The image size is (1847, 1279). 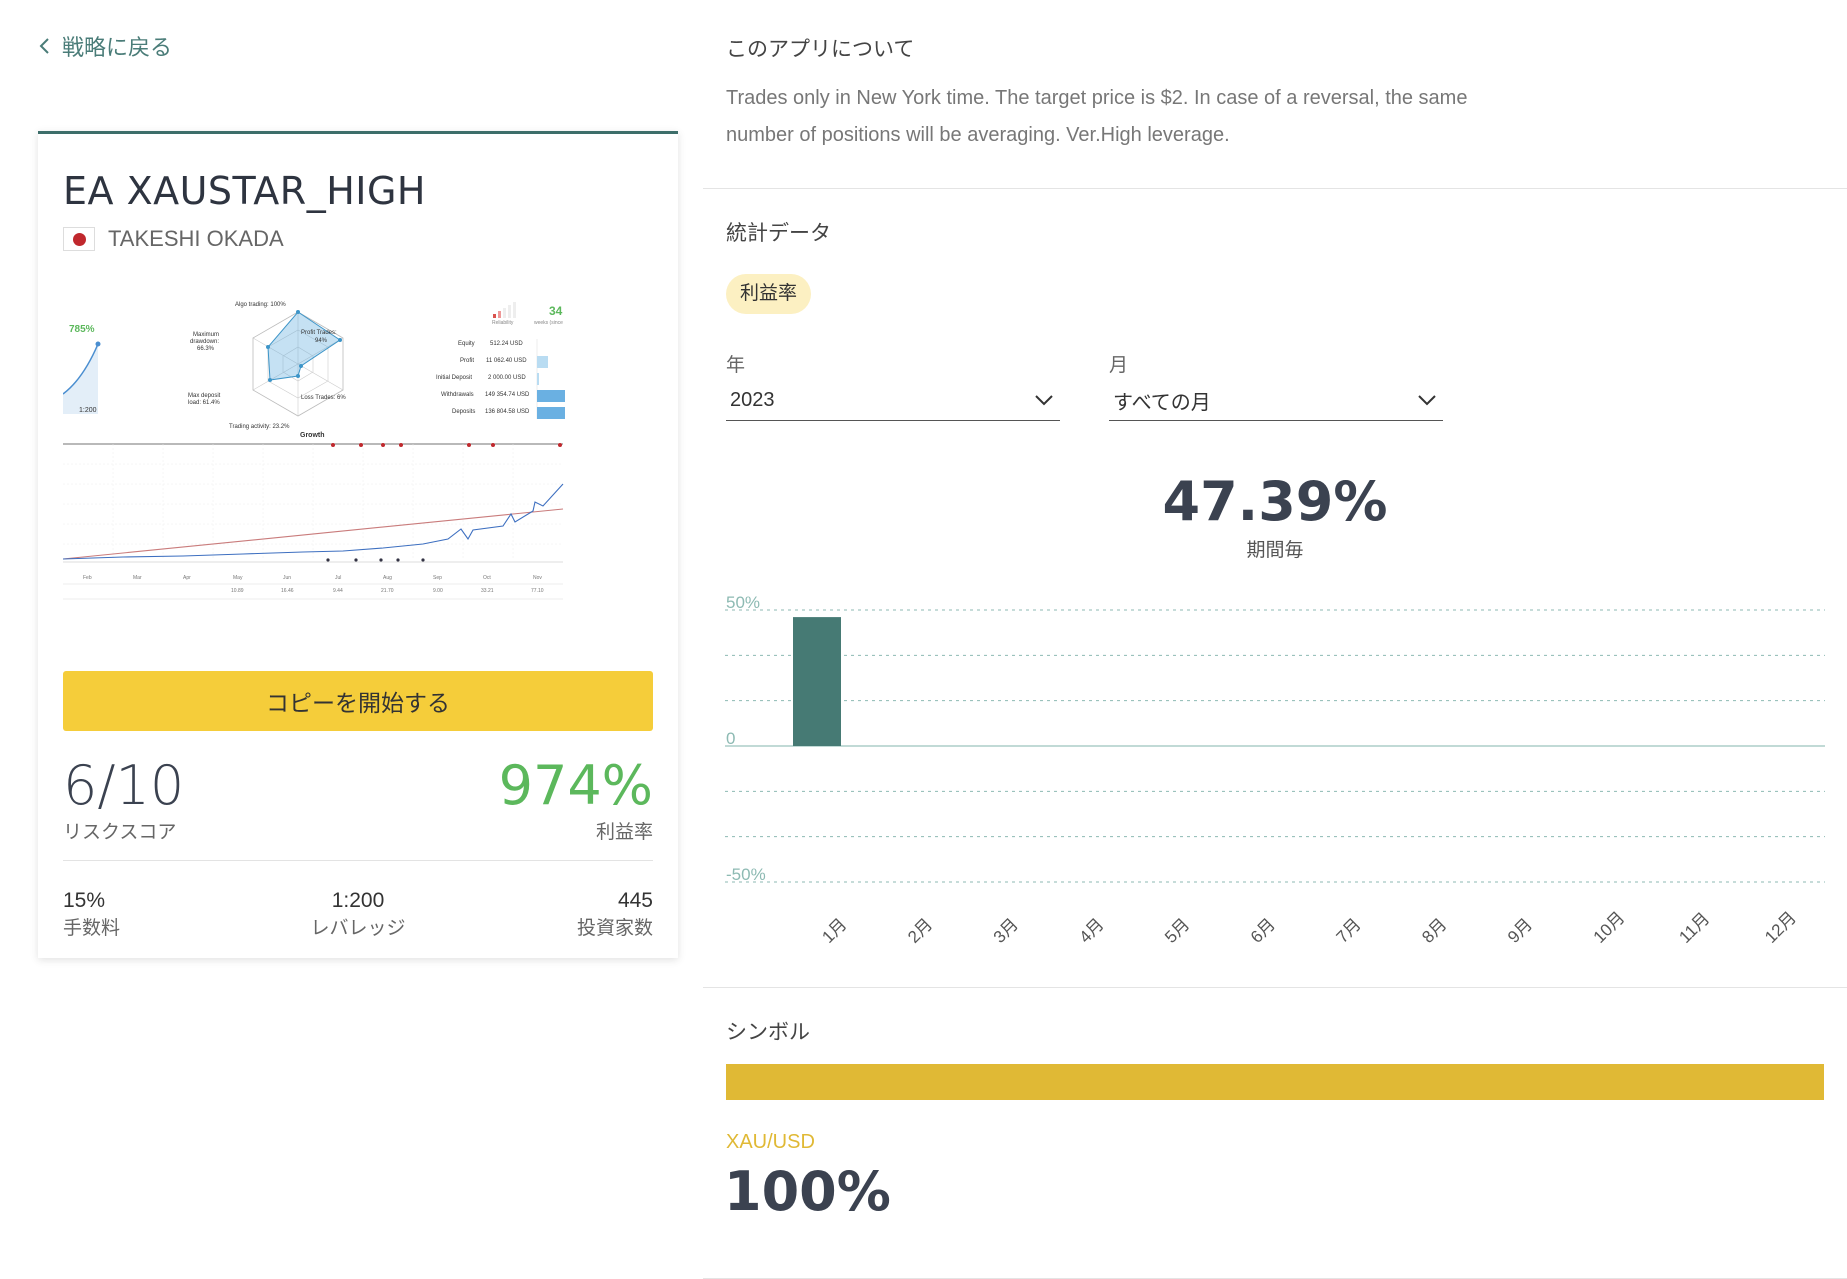 What do you see at coordinates (1275, 501) in the screenshot?
I see `period-return-value: 47.39%` at bounding box center [1275, 501].